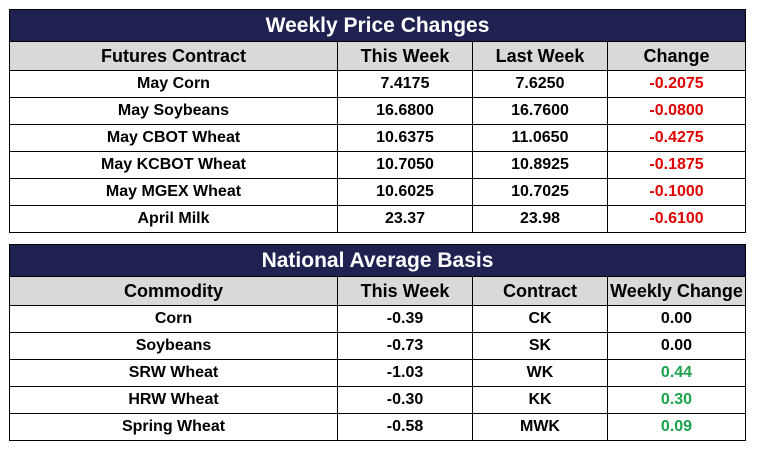 This screenshot has height=450, width=757. What do you see at coordinates (173, 400) in the screenshot?
I see `commodity-cell: HRW Wheat` at bounding box center [173, 400].